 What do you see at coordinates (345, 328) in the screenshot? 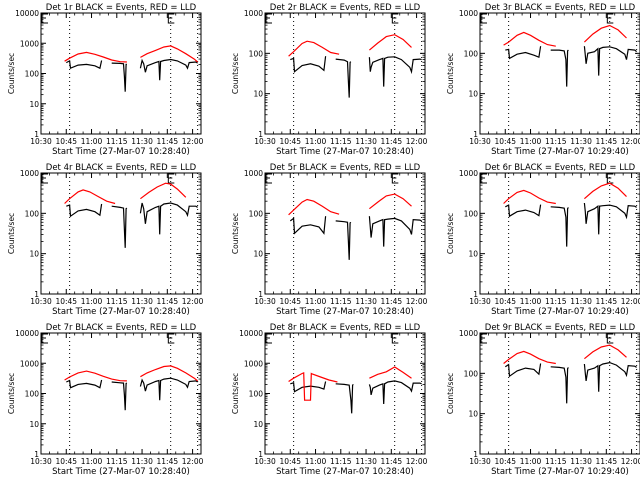
I see `panel-title: Det 8r BLACK = Events, RED = LLD` at bounding box center [345, 328].